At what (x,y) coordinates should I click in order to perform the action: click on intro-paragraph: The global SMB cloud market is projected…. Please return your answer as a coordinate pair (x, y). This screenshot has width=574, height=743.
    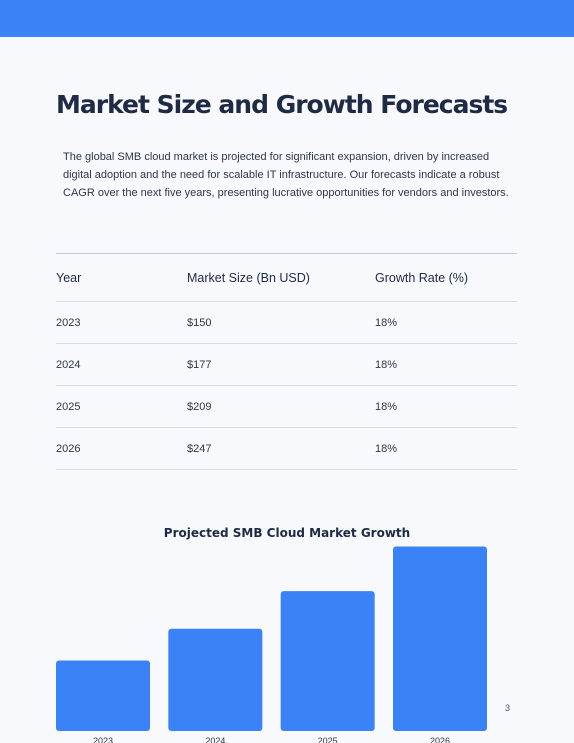
    Looking at the image, I should click on (286, 175).